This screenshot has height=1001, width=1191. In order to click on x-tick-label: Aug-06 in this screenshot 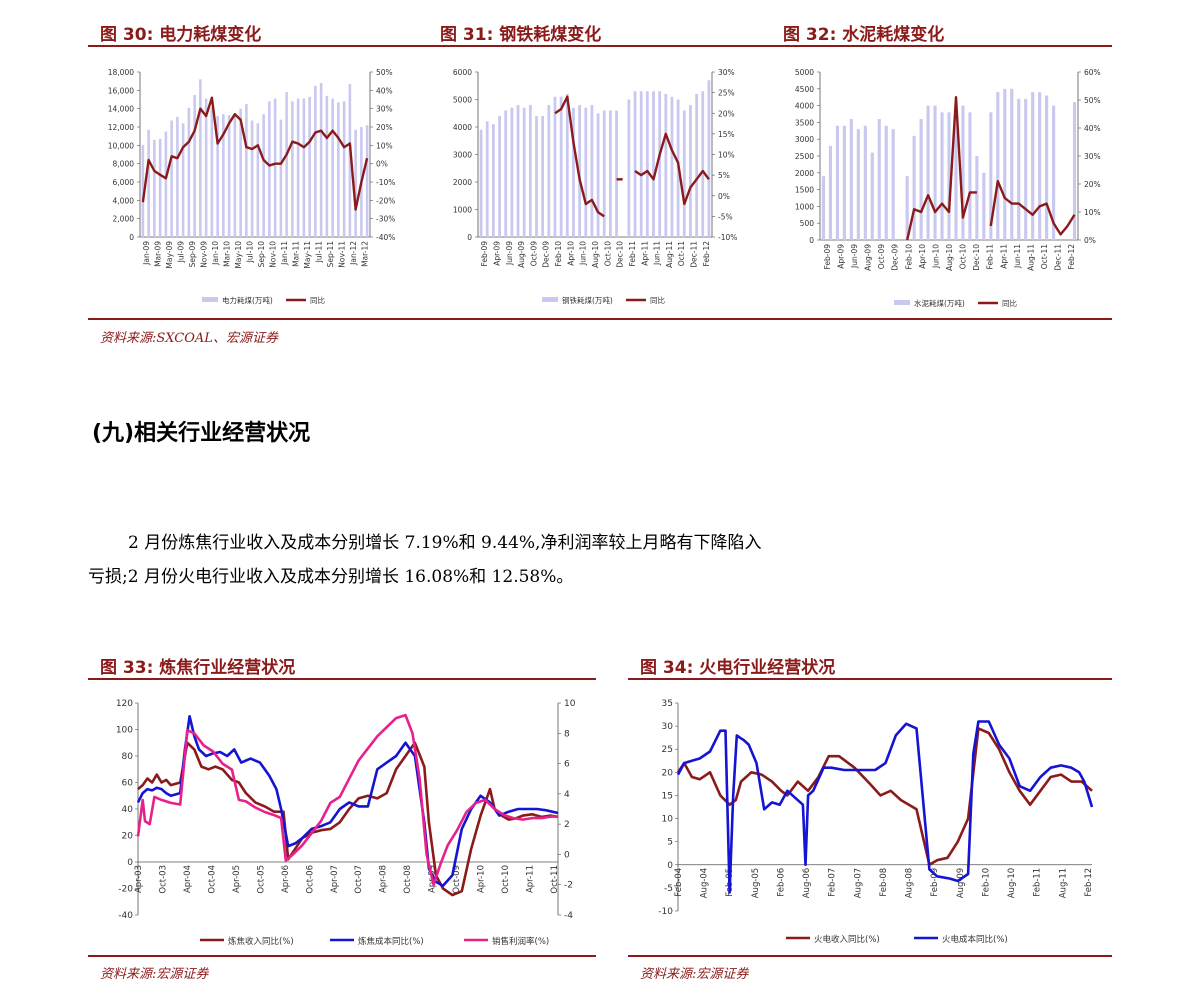, I will do `click(807, 883)`.